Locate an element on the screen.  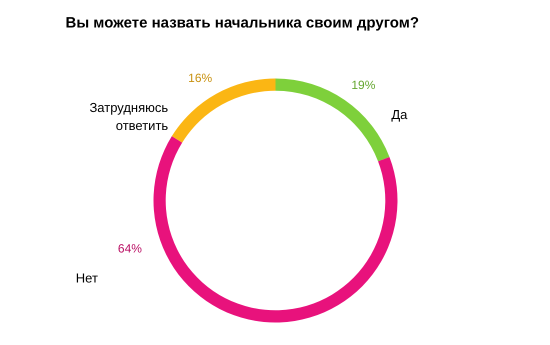
data-label: 19% is located at coordinates (363, 85).